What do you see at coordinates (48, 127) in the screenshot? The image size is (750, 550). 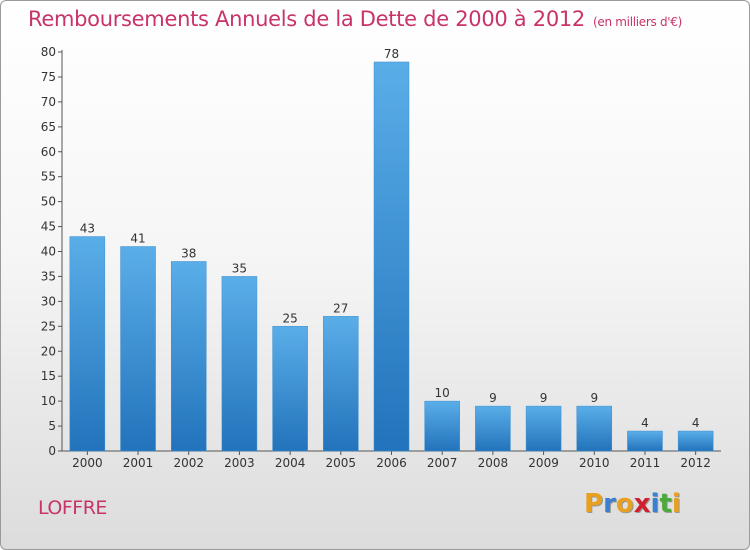 I see `y-tick-label: 65` at bounding box center [48, 127].